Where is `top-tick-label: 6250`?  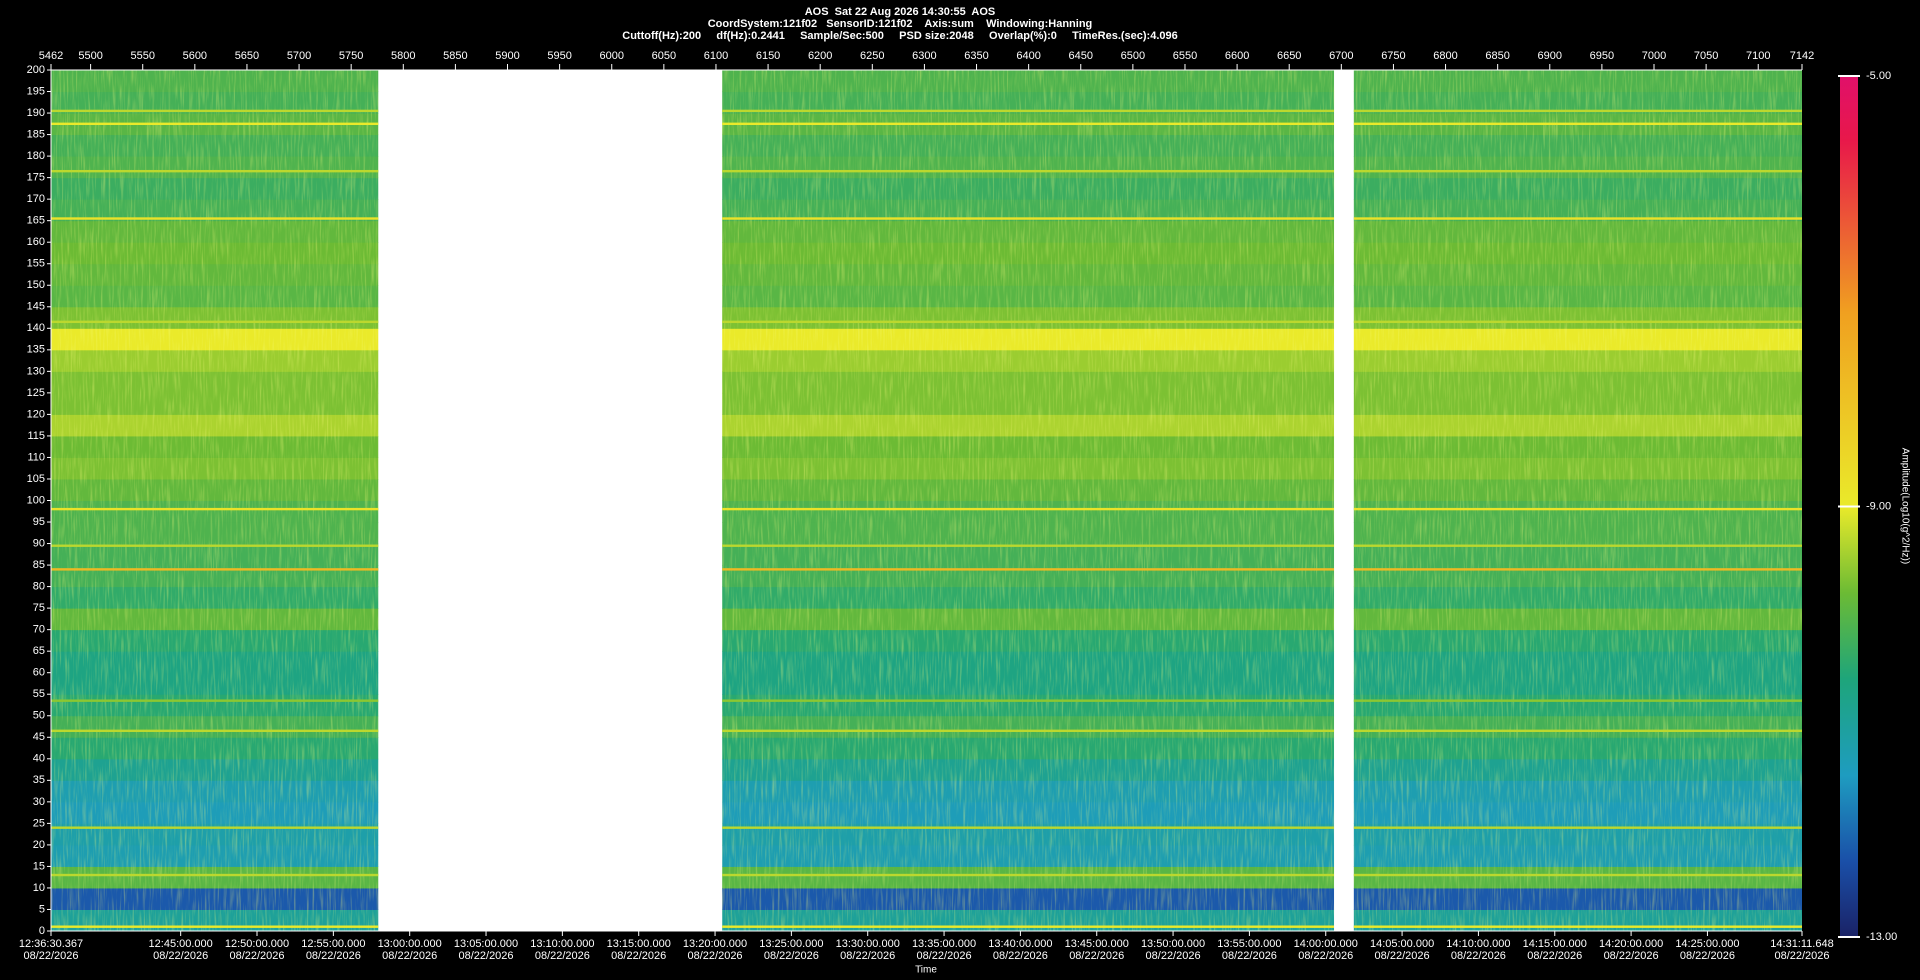
top-tick-label: 6250 is located at coordinates (872, 56).